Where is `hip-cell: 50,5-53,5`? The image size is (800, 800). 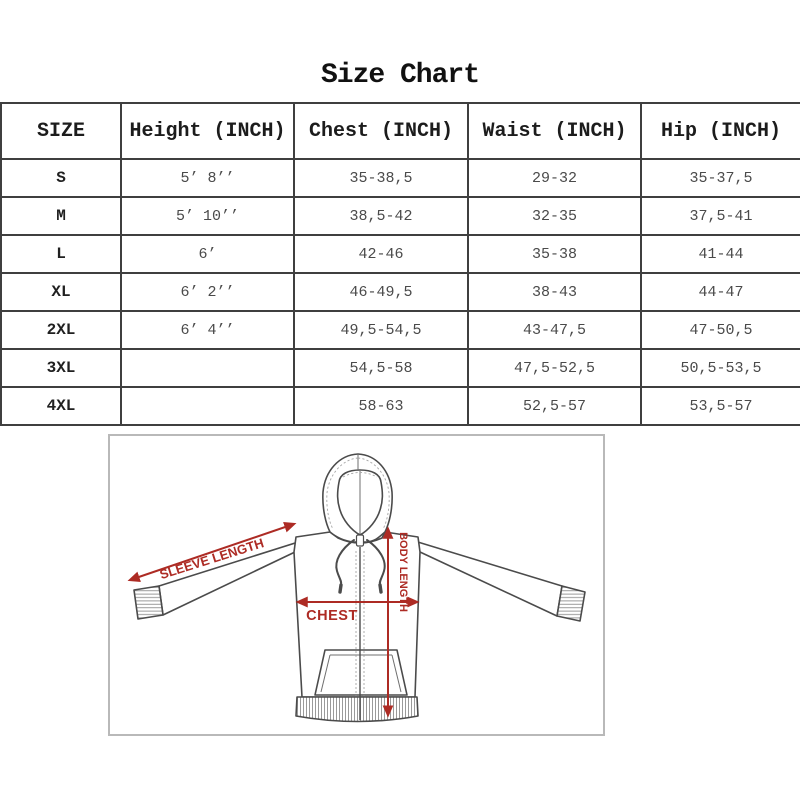 hip-cell: 50,5-53,5 is located at coordinates (720, 368).